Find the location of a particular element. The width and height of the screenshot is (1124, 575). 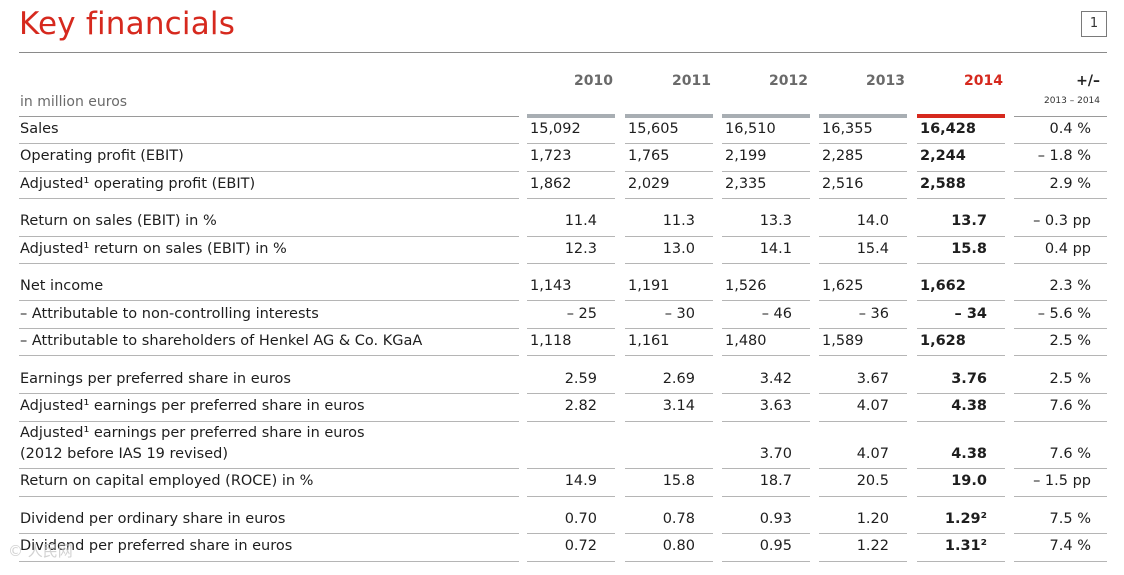

cell-2012: – 46 is located at coordinates (776, 314).